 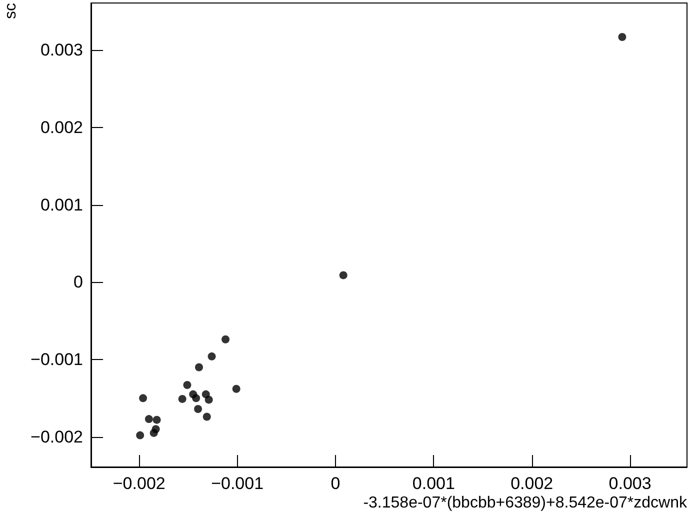 I want to click on x-tick-label: 0.002, so click(x=532, y=483).